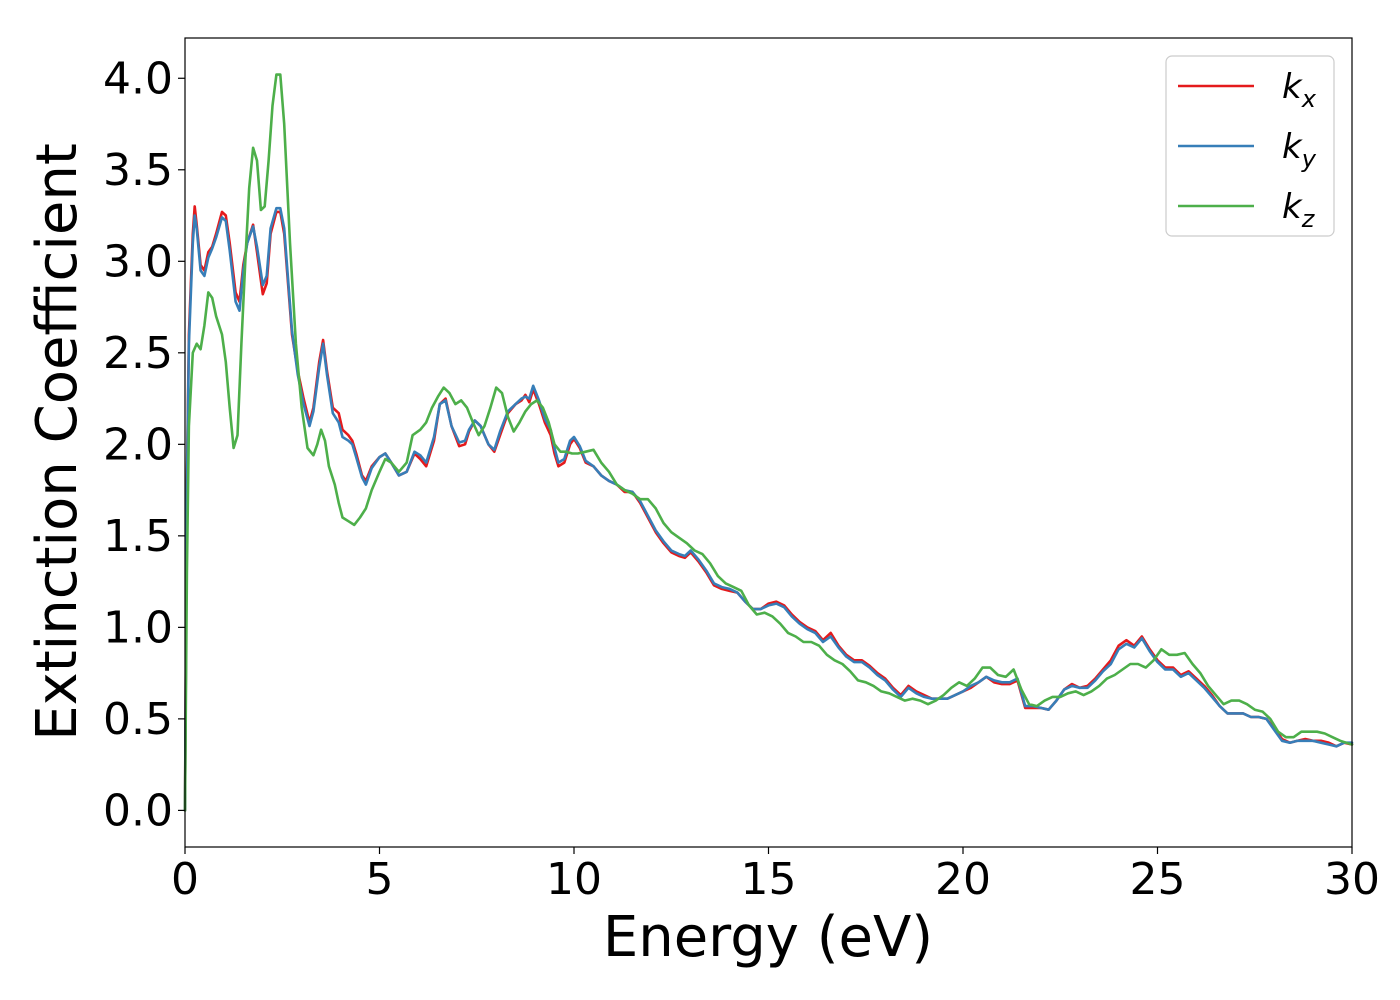  What do you see at coordinates (138, 810) in the screenshot?
I see `y-tick-label: 0.0` at bounding box center [138, 810].